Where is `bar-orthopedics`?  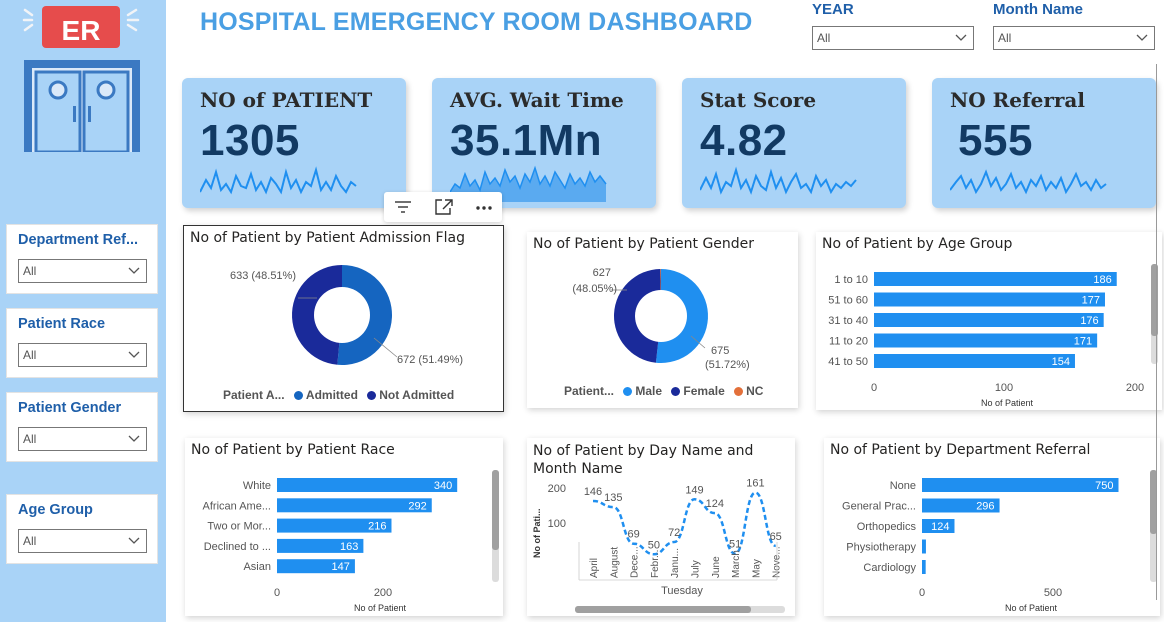 bar-orthopedics is located at coordinates (938, 526).